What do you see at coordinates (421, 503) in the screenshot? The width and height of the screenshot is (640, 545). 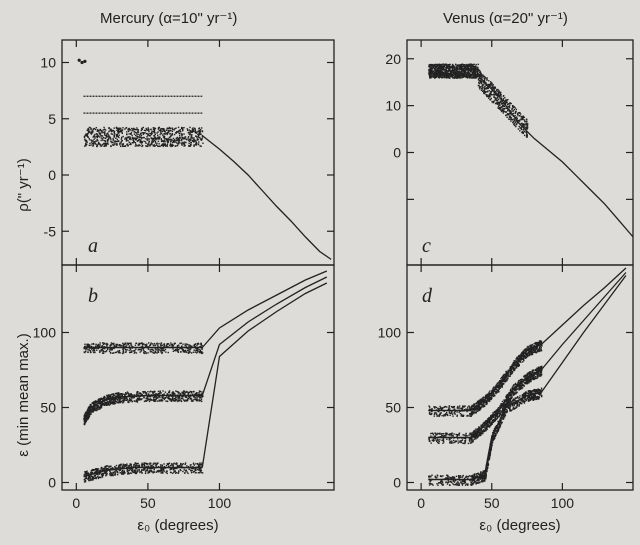 I see `x-tick-label: 0` at bounding box center [421, 503].